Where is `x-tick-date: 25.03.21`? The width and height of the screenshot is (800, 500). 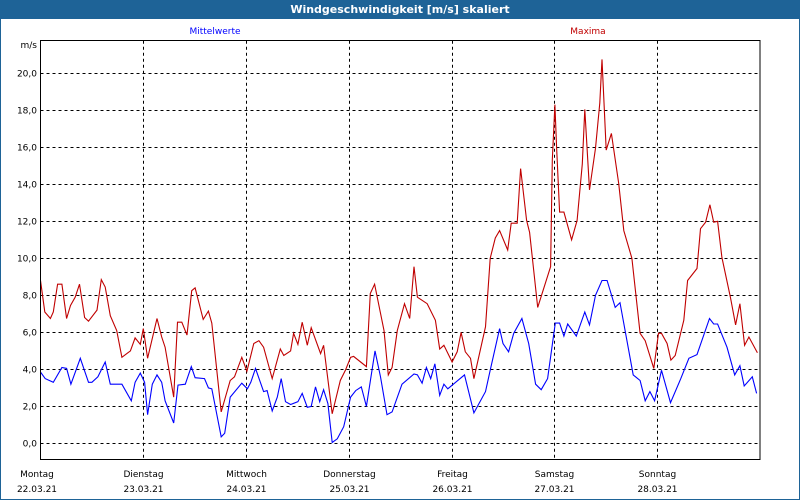
x-tick-date: 25.03.21 is located at coordinates (349, 490).